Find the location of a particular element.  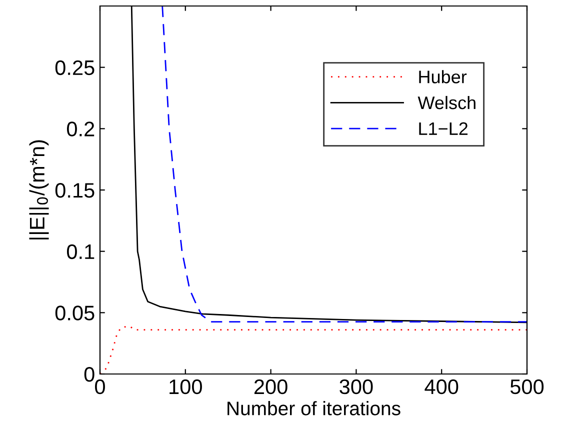

legend-label: Huber is located at coordinates (443, 77).